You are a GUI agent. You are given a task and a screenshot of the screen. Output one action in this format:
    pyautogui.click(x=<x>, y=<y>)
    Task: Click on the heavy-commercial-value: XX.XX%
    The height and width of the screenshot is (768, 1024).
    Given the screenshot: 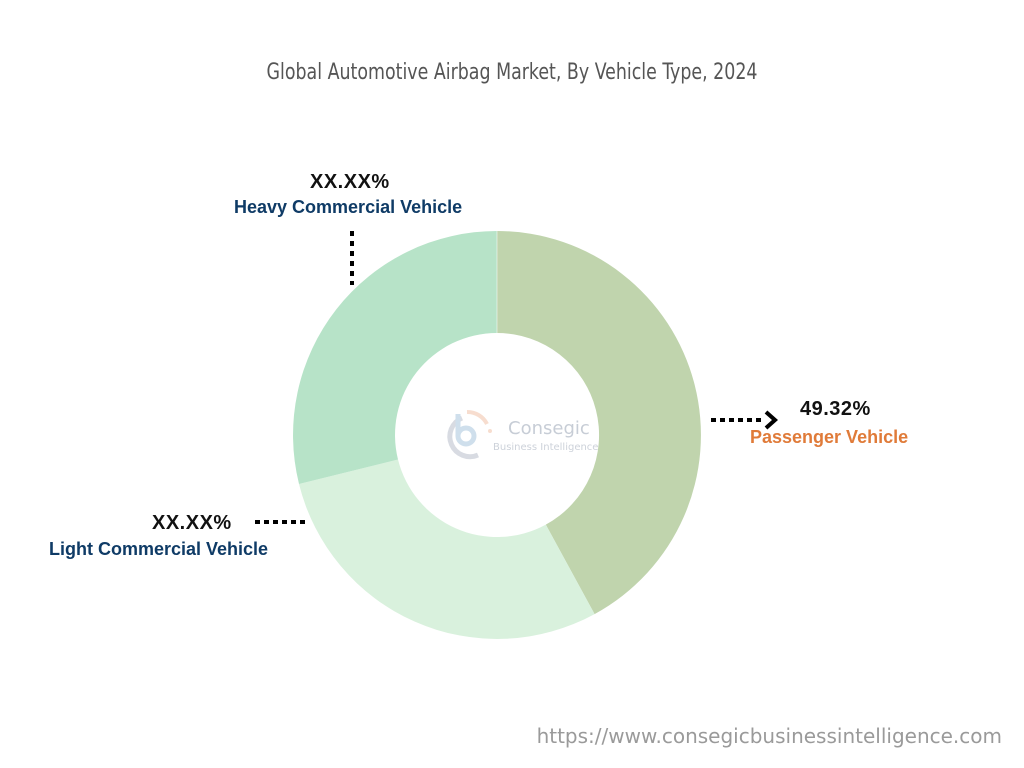 What is the action you would take?
    pyautogui.click(x=350, y=182)
    